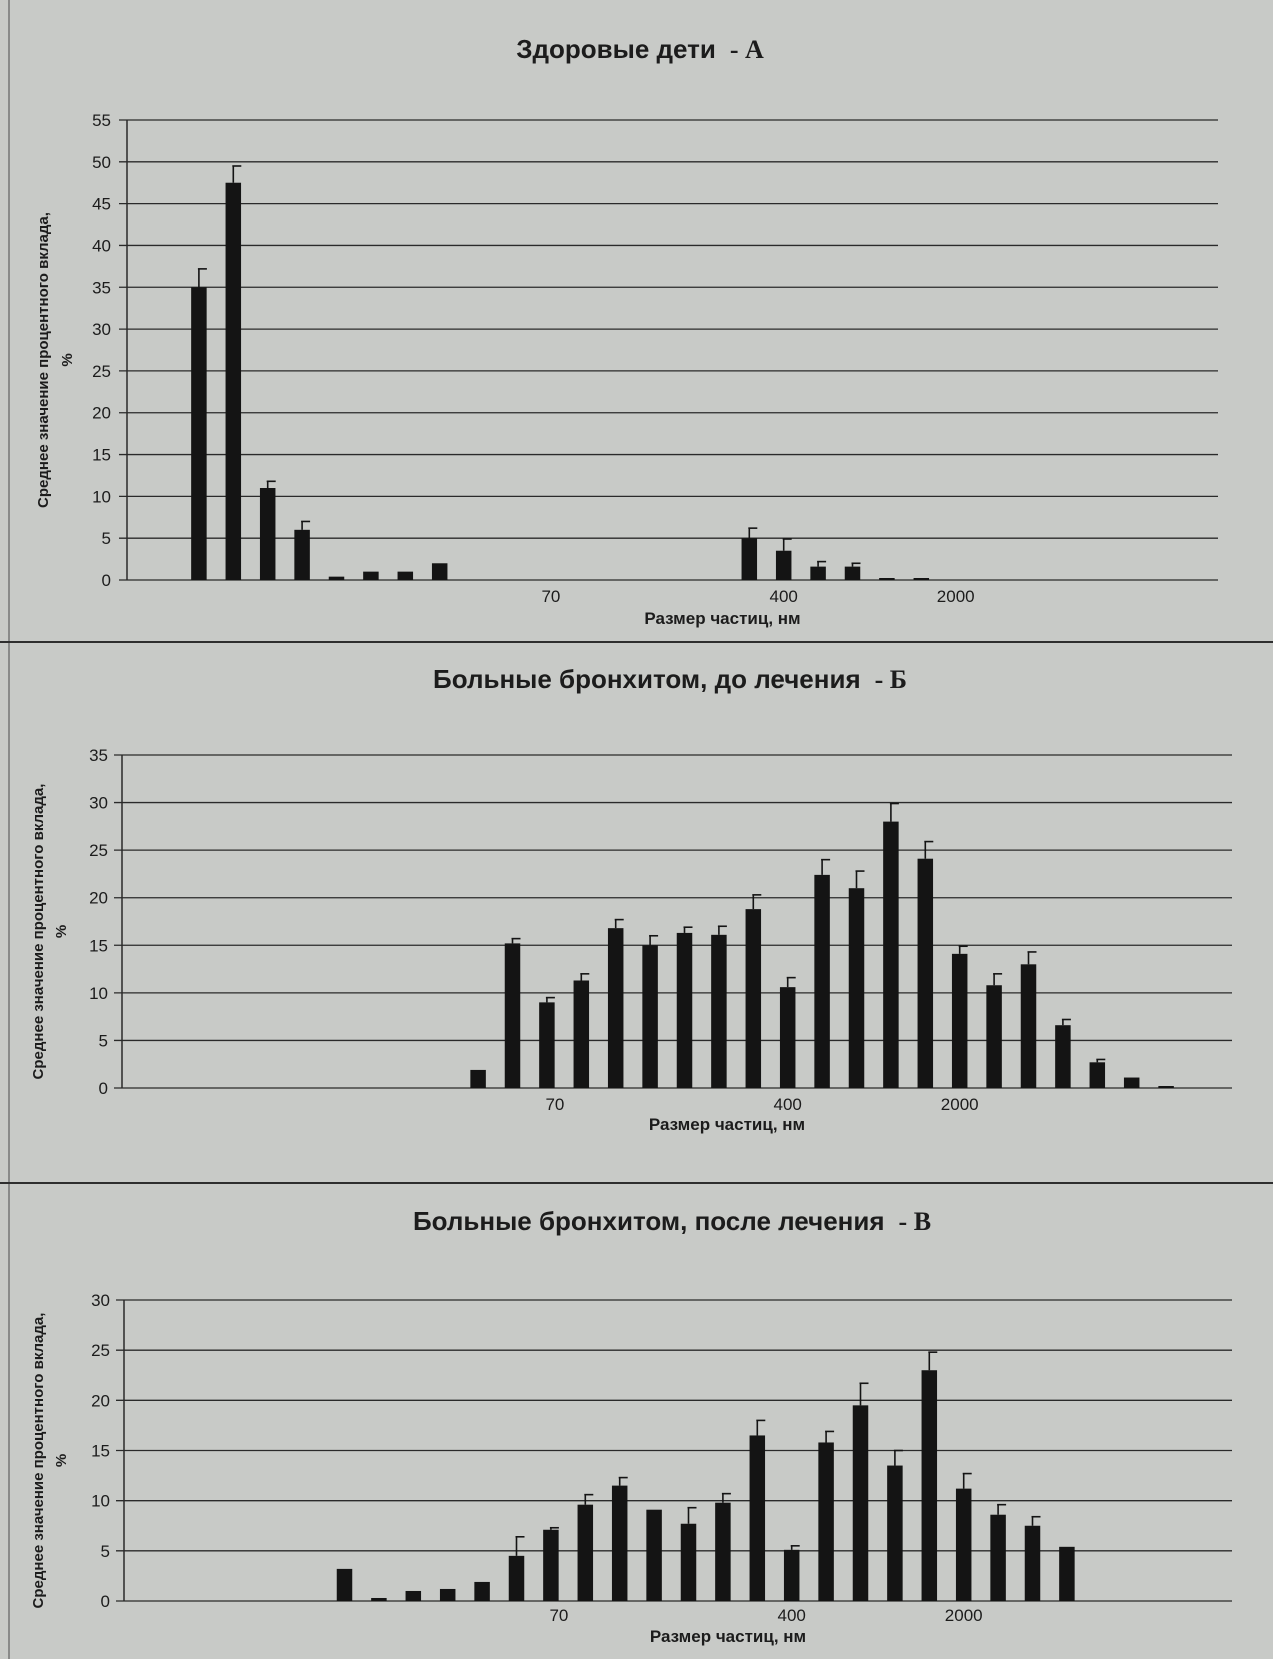 This screenshot has height=1659, width=1273. What do you see at coordinates (101, 120) in the screenshot?
I see `y-tick-label: 55` at bounding box center [101, 120].